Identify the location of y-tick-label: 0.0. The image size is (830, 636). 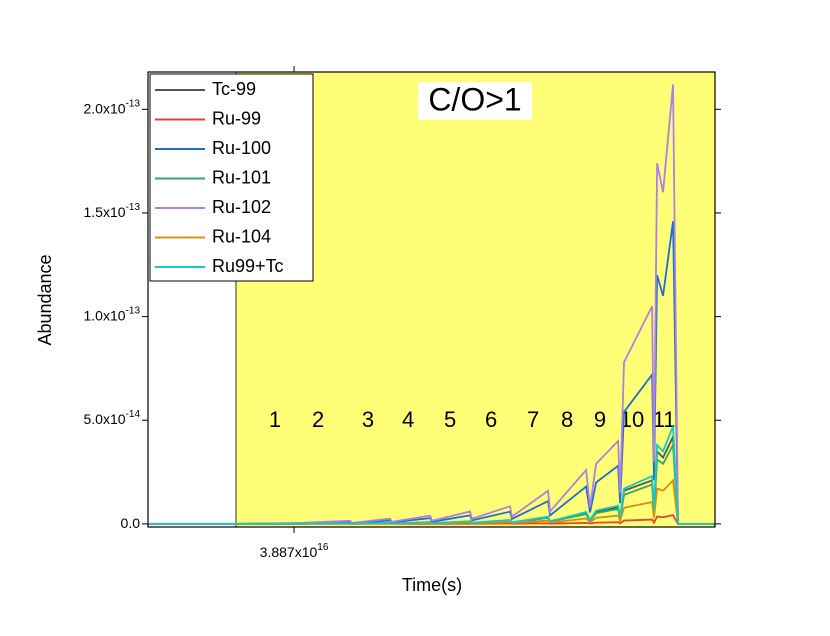
(131, 523).